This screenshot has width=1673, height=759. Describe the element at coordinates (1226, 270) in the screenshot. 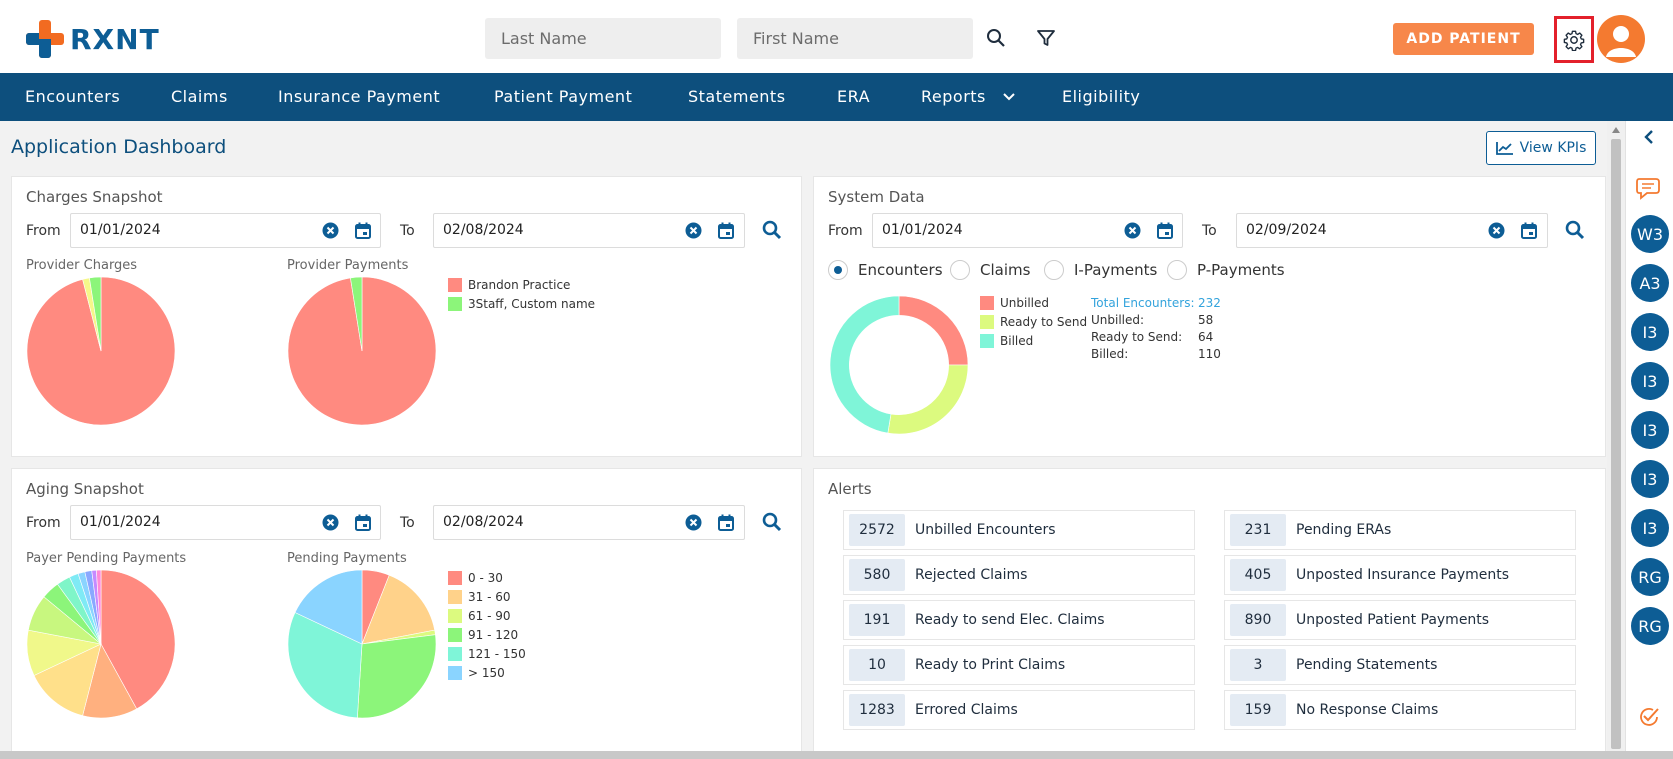

I see `radio-p-payments: P-Payments` at that location.